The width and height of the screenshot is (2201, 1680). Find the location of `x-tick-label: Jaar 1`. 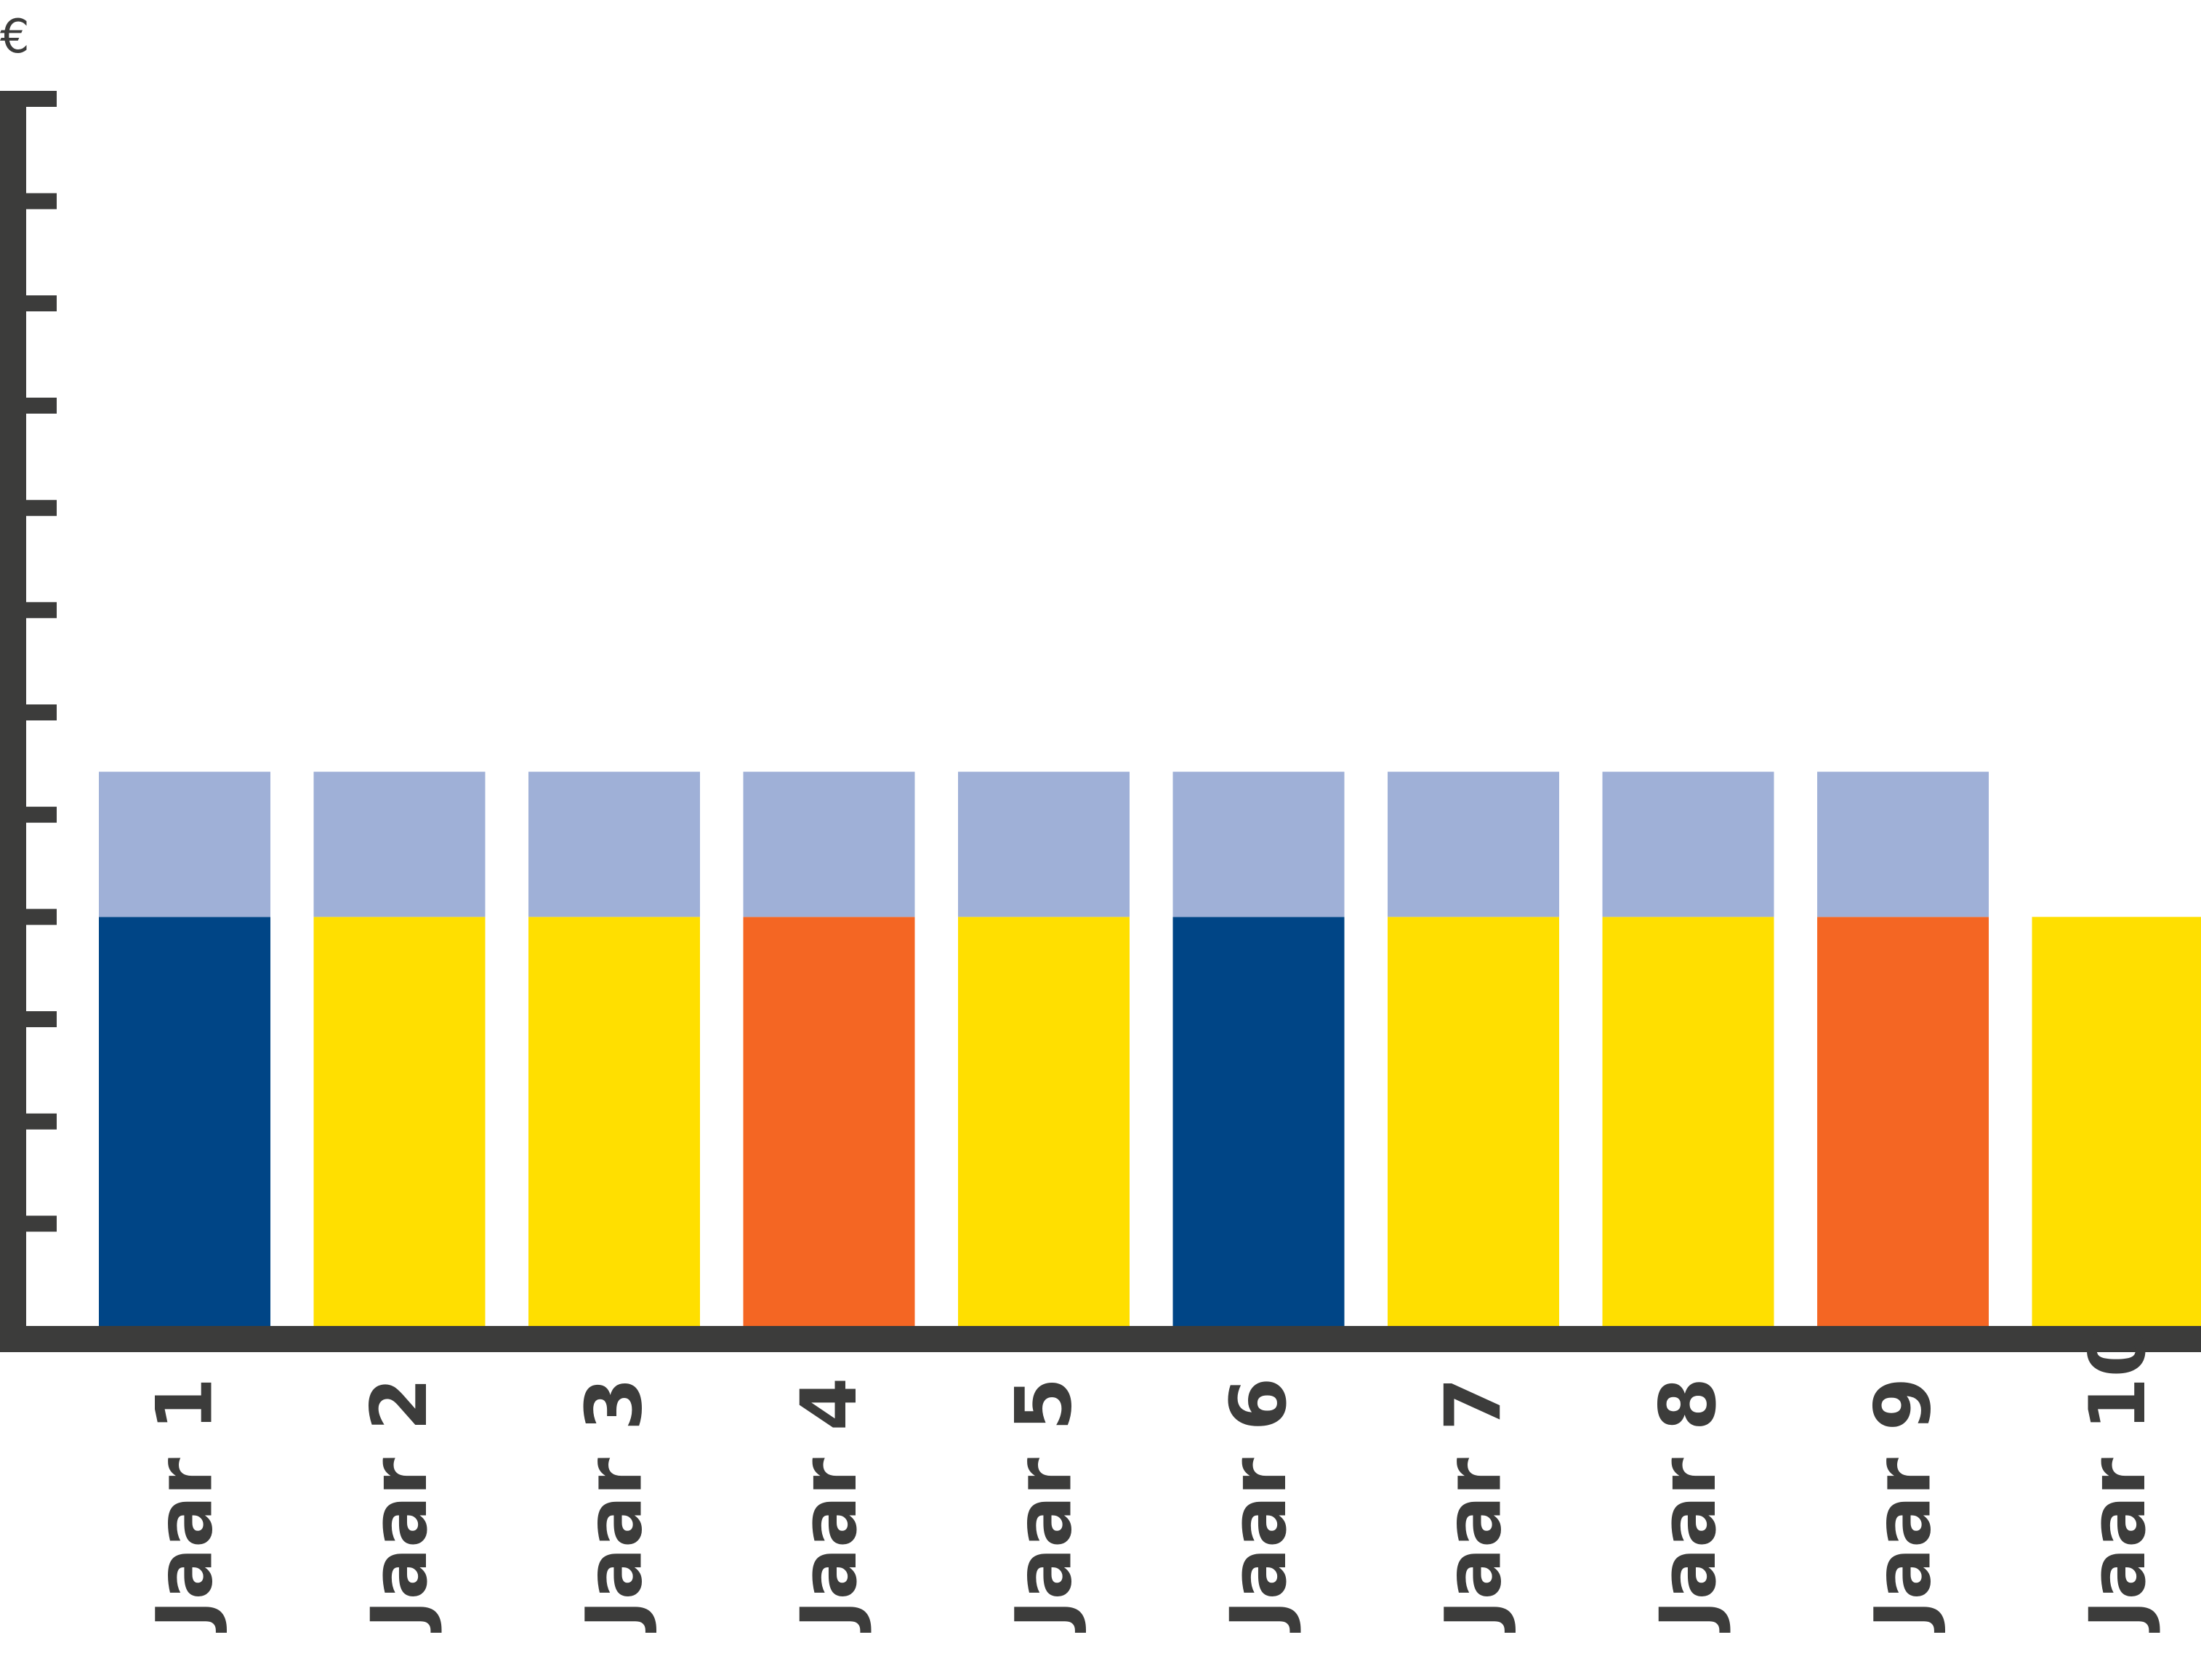

x-tick-label: Jaar 1 is located at coordinates (185, 1505).